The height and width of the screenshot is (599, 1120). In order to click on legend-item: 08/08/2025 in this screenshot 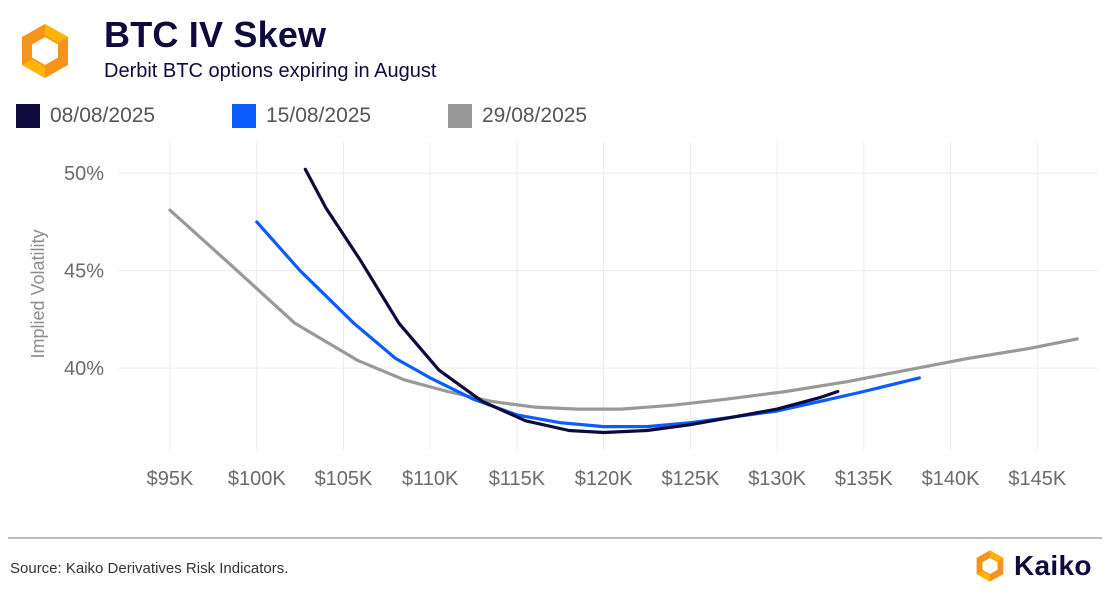, I will do `click(85, 116)`.